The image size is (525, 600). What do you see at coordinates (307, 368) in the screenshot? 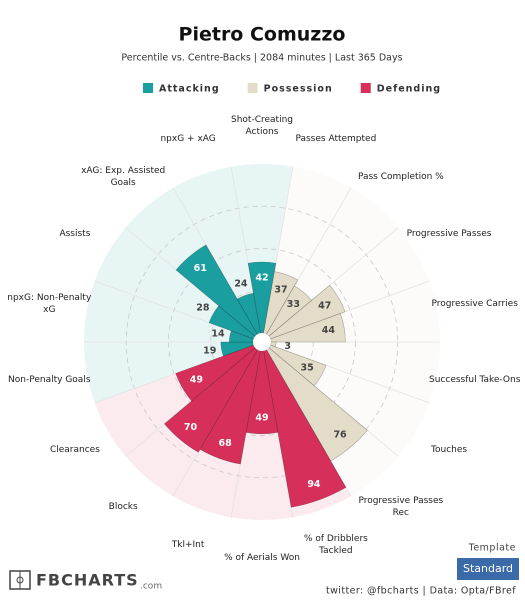
I see `value-label: 35` at bounding box center [307, 368].